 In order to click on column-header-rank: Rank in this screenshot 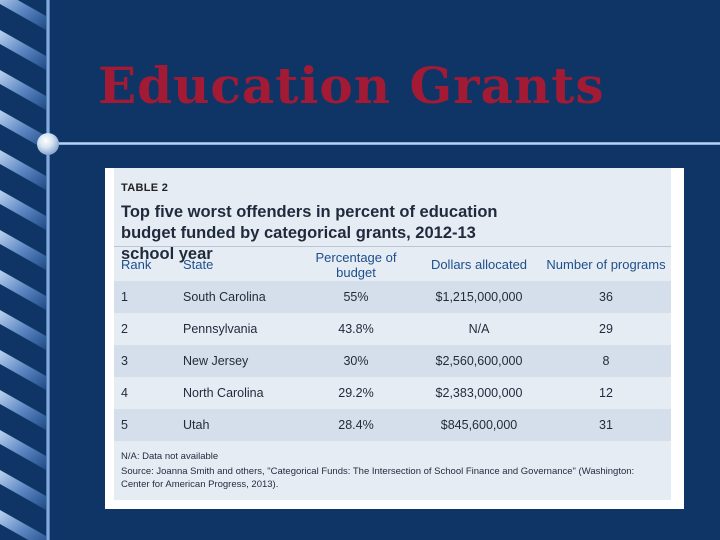, I will do `click(136, 264)`.